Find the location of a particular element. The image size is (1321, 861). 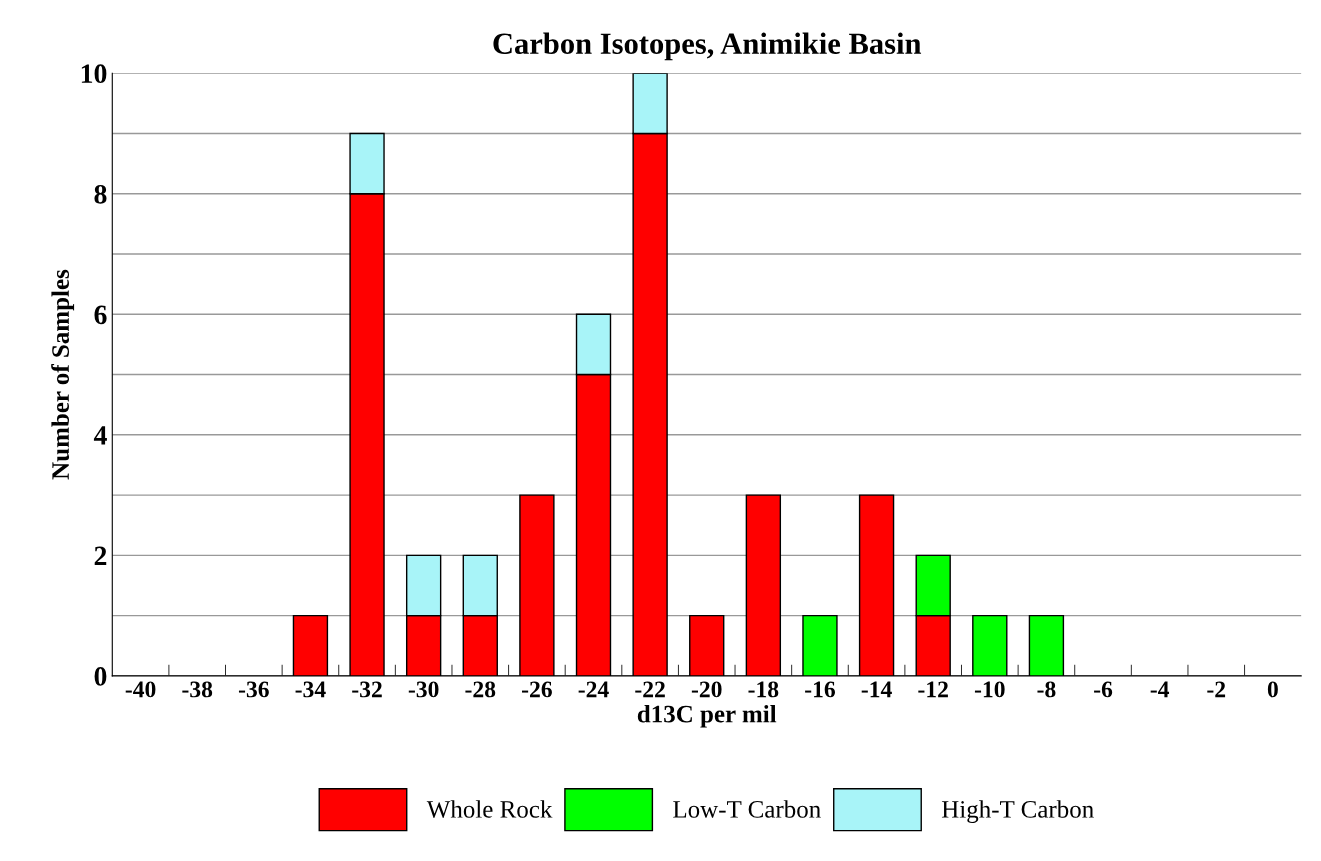

x-tick-label: -34 is located at coordinates (310, 689).